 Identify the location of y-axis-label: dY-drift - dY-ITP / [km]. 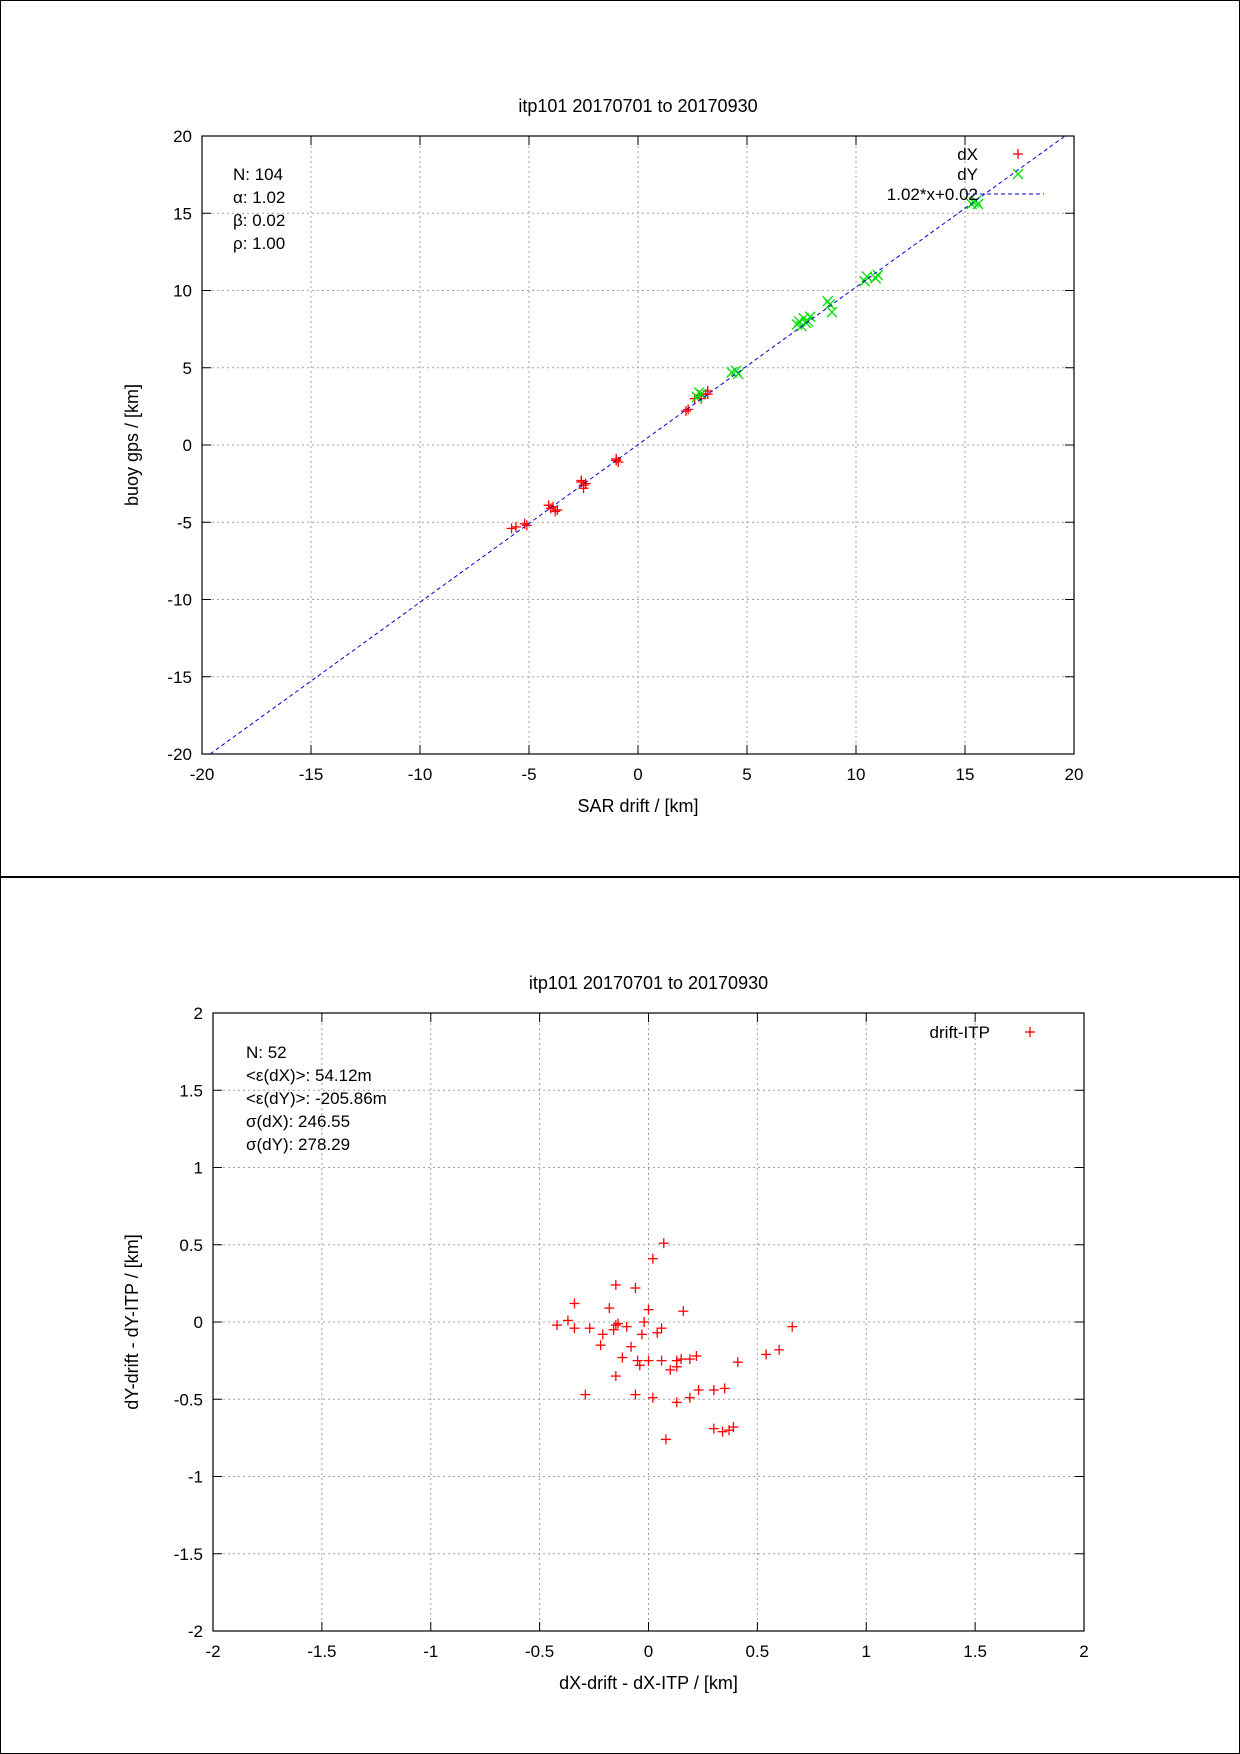
(132, 1321).